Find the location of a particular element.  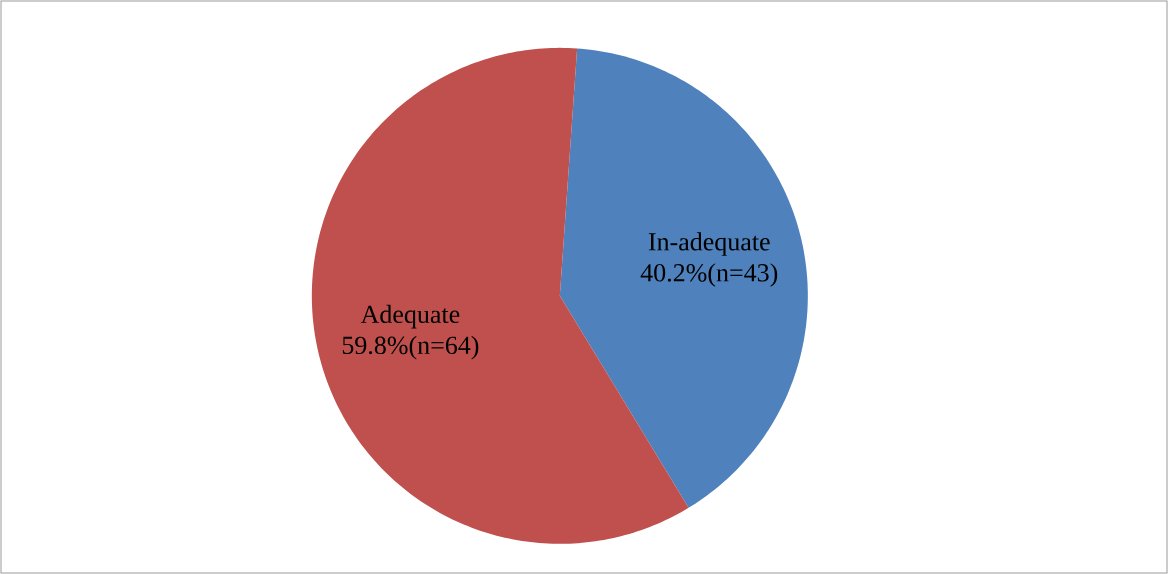

slice-label: In-adequate is located at coordinates (709, 244).